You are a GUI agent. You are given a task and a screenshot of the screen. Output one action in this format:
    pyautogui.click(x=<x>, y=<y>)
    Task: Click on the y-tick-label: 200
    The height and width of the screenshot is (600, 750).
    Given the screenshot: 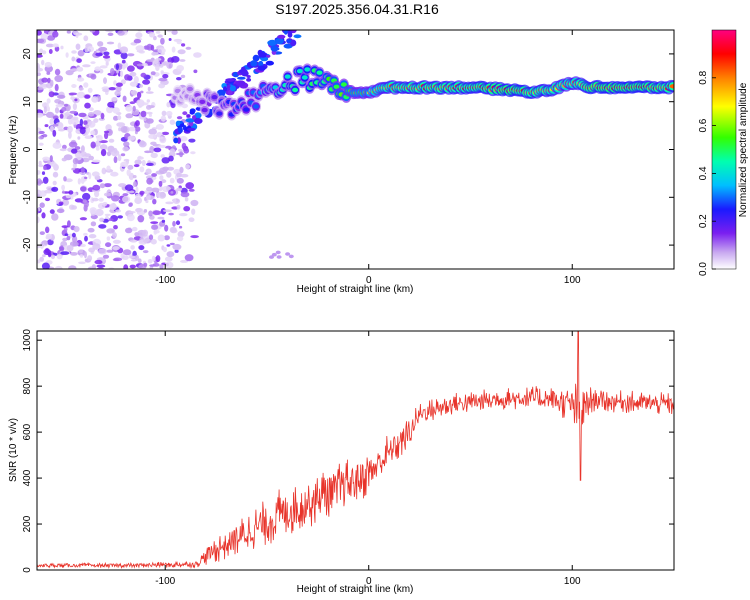 What is the action you would take?
    pyautogui.click(x=27, y=523)
    